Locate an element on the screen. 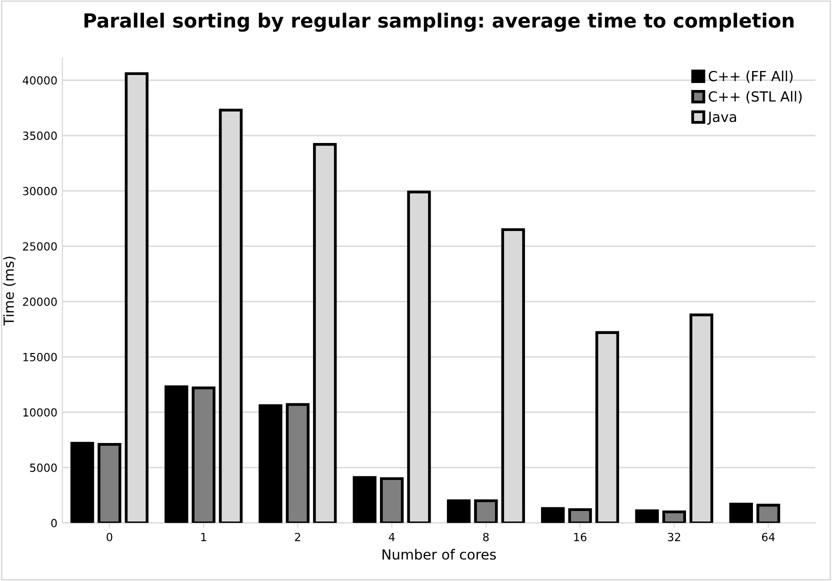 The height and width of the screenshot is (581, 832). y-tick-label: 0 is located at coordinates (54, 523).